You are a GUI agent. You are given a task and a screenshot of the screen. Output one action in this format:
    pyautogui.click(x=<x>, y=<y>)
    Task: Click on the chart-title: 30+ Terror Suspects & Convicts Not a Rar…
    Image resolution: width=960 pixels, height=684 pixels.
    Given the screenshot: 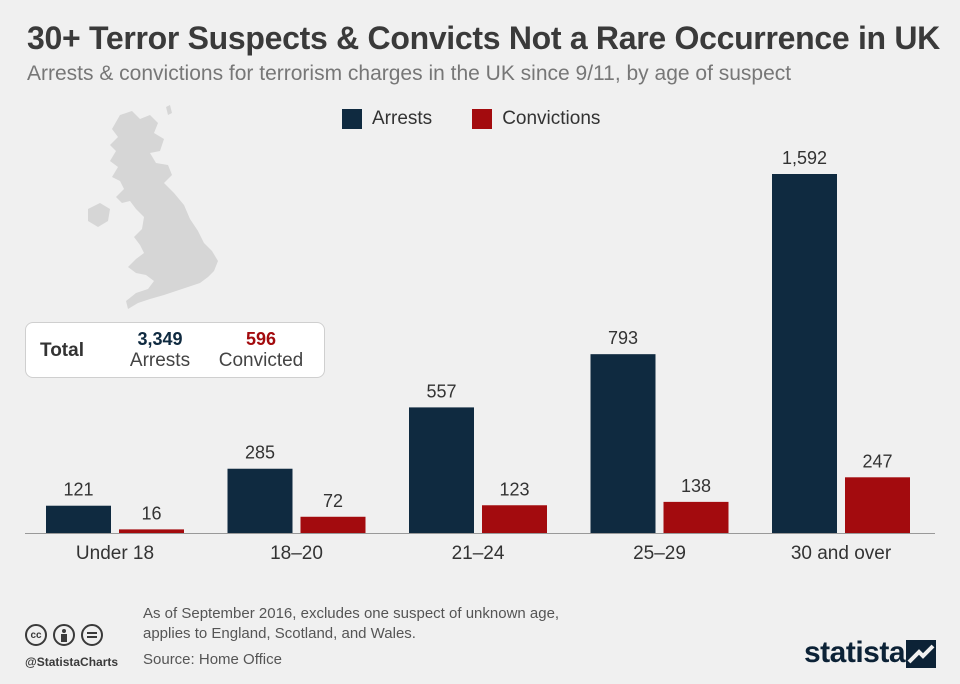 What is the action you would take?
    pyautogui.click(x=483, y=38)
    